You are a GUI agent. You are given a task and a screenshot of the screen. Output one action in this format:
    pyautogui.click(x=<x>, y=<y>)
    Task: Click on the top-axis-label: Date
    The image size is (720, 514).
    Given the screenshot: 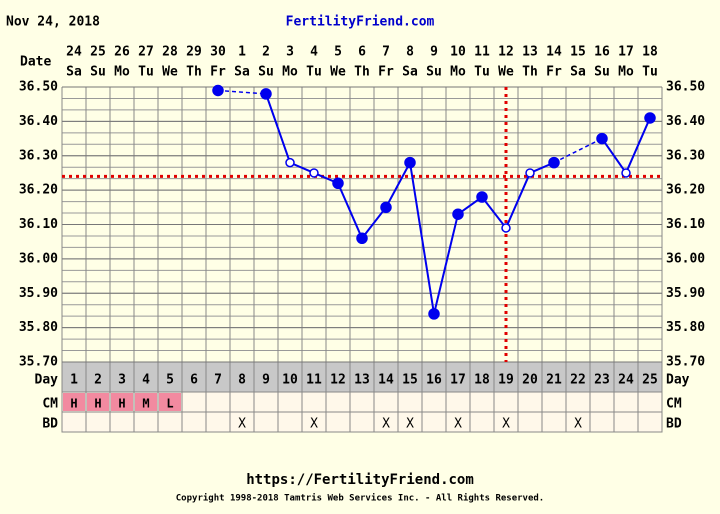 What is the action you would take?
    pyautogui.click(x=35, y=62)
    